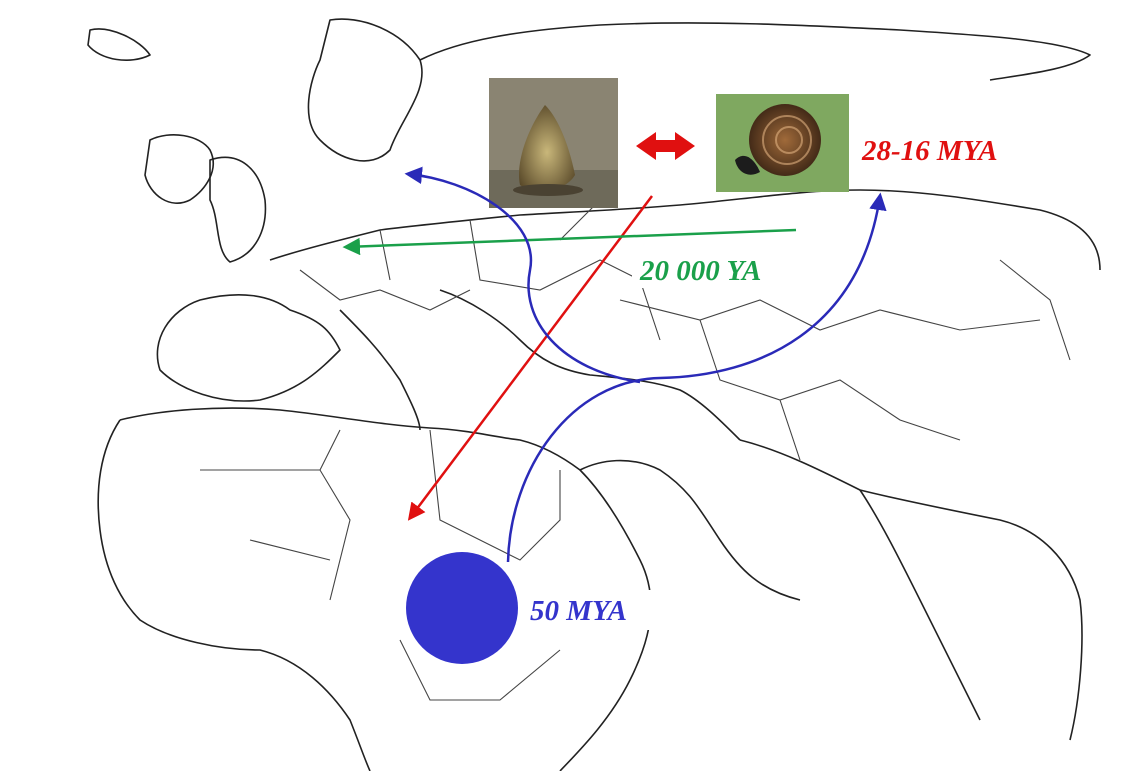  I want to click on red-arrow, so click(530, 358).